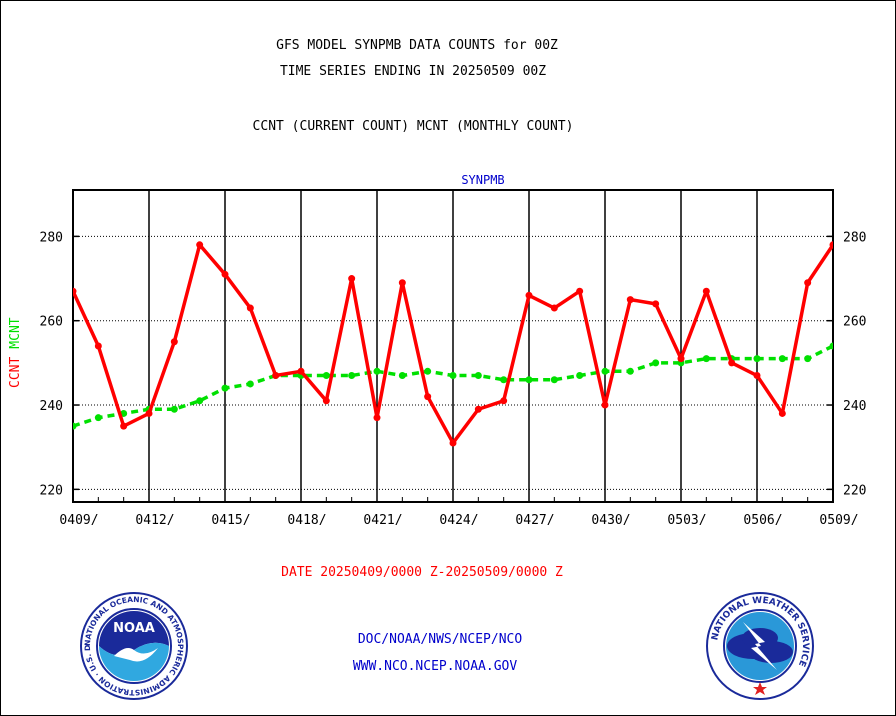 The image size is (896, 716). Describe the element at coordinates (51, 406) in the screenshot. I see `y-tick-label-left: 240` at that location.